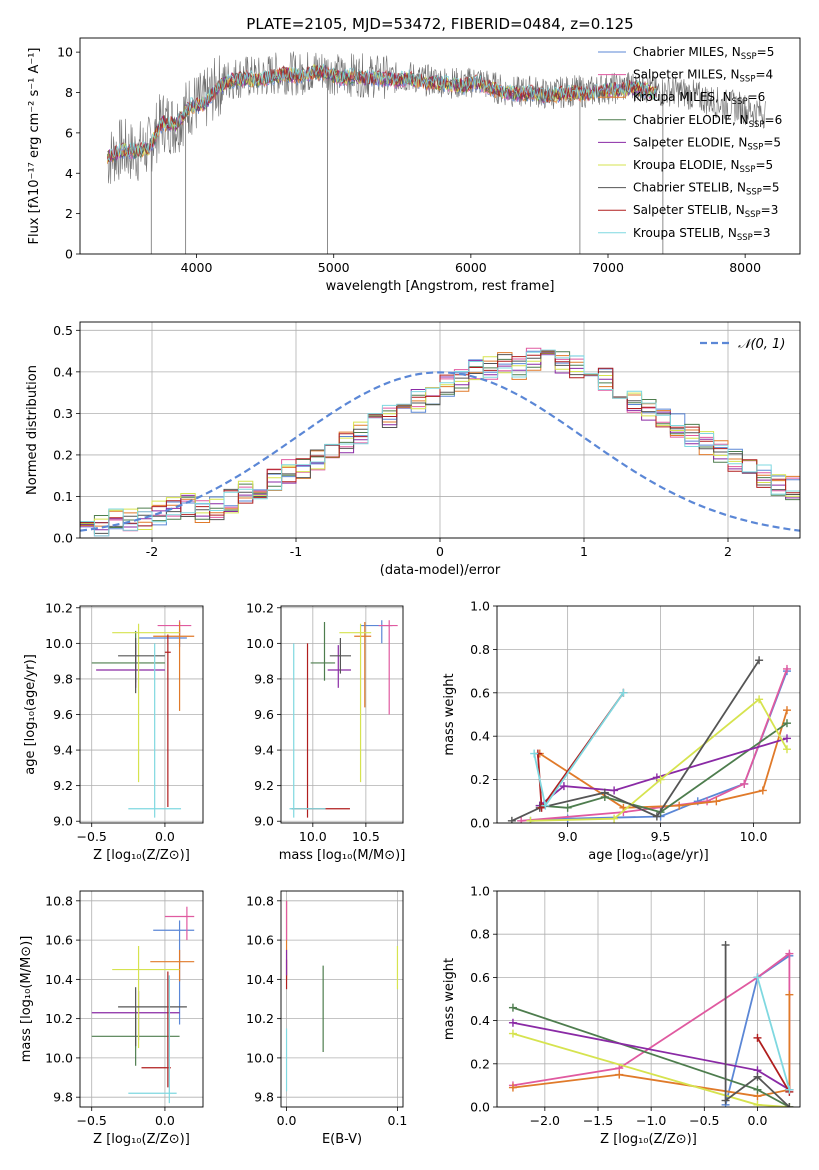  Describe the element at coordinates (480, 779) in the screenshot. I see `y-tick-label: 0.2` at that location.